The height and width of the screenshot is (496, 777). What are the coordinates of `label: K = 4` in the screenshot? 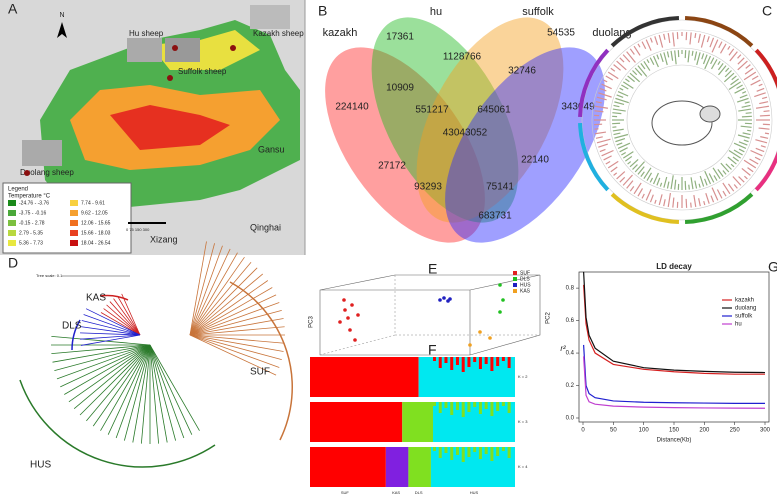 It's located at (523, 466).